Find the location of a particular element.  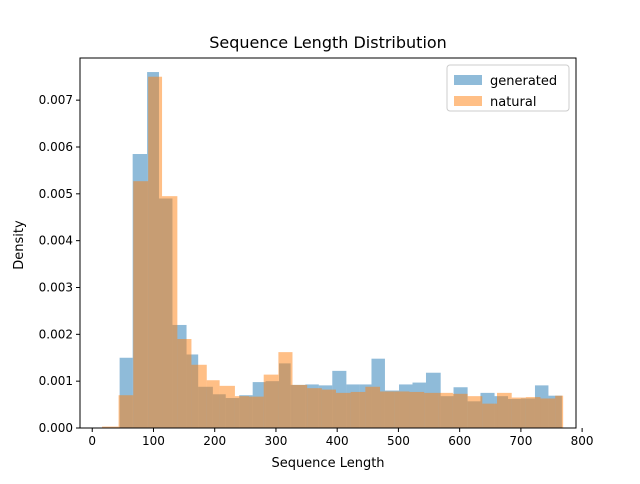

x-tick-label-4: 400 is located at coordinates (337, 441).